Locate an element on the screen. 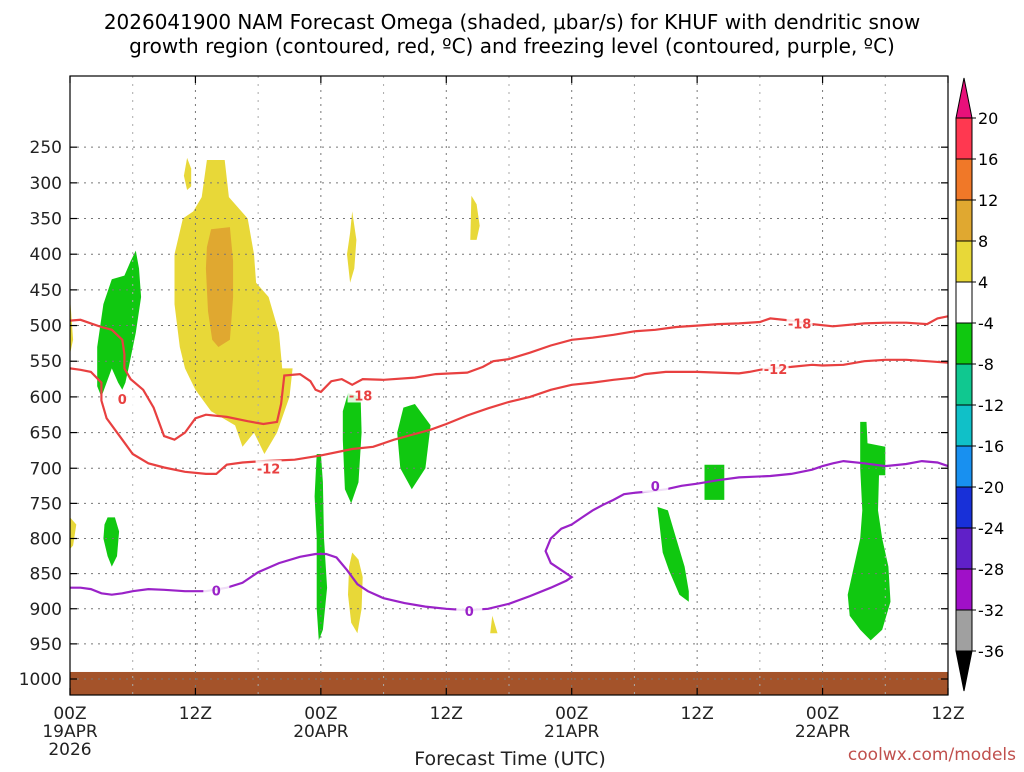  contour-label-purple_0-label2: 0 is located at coordinates (469, 612).